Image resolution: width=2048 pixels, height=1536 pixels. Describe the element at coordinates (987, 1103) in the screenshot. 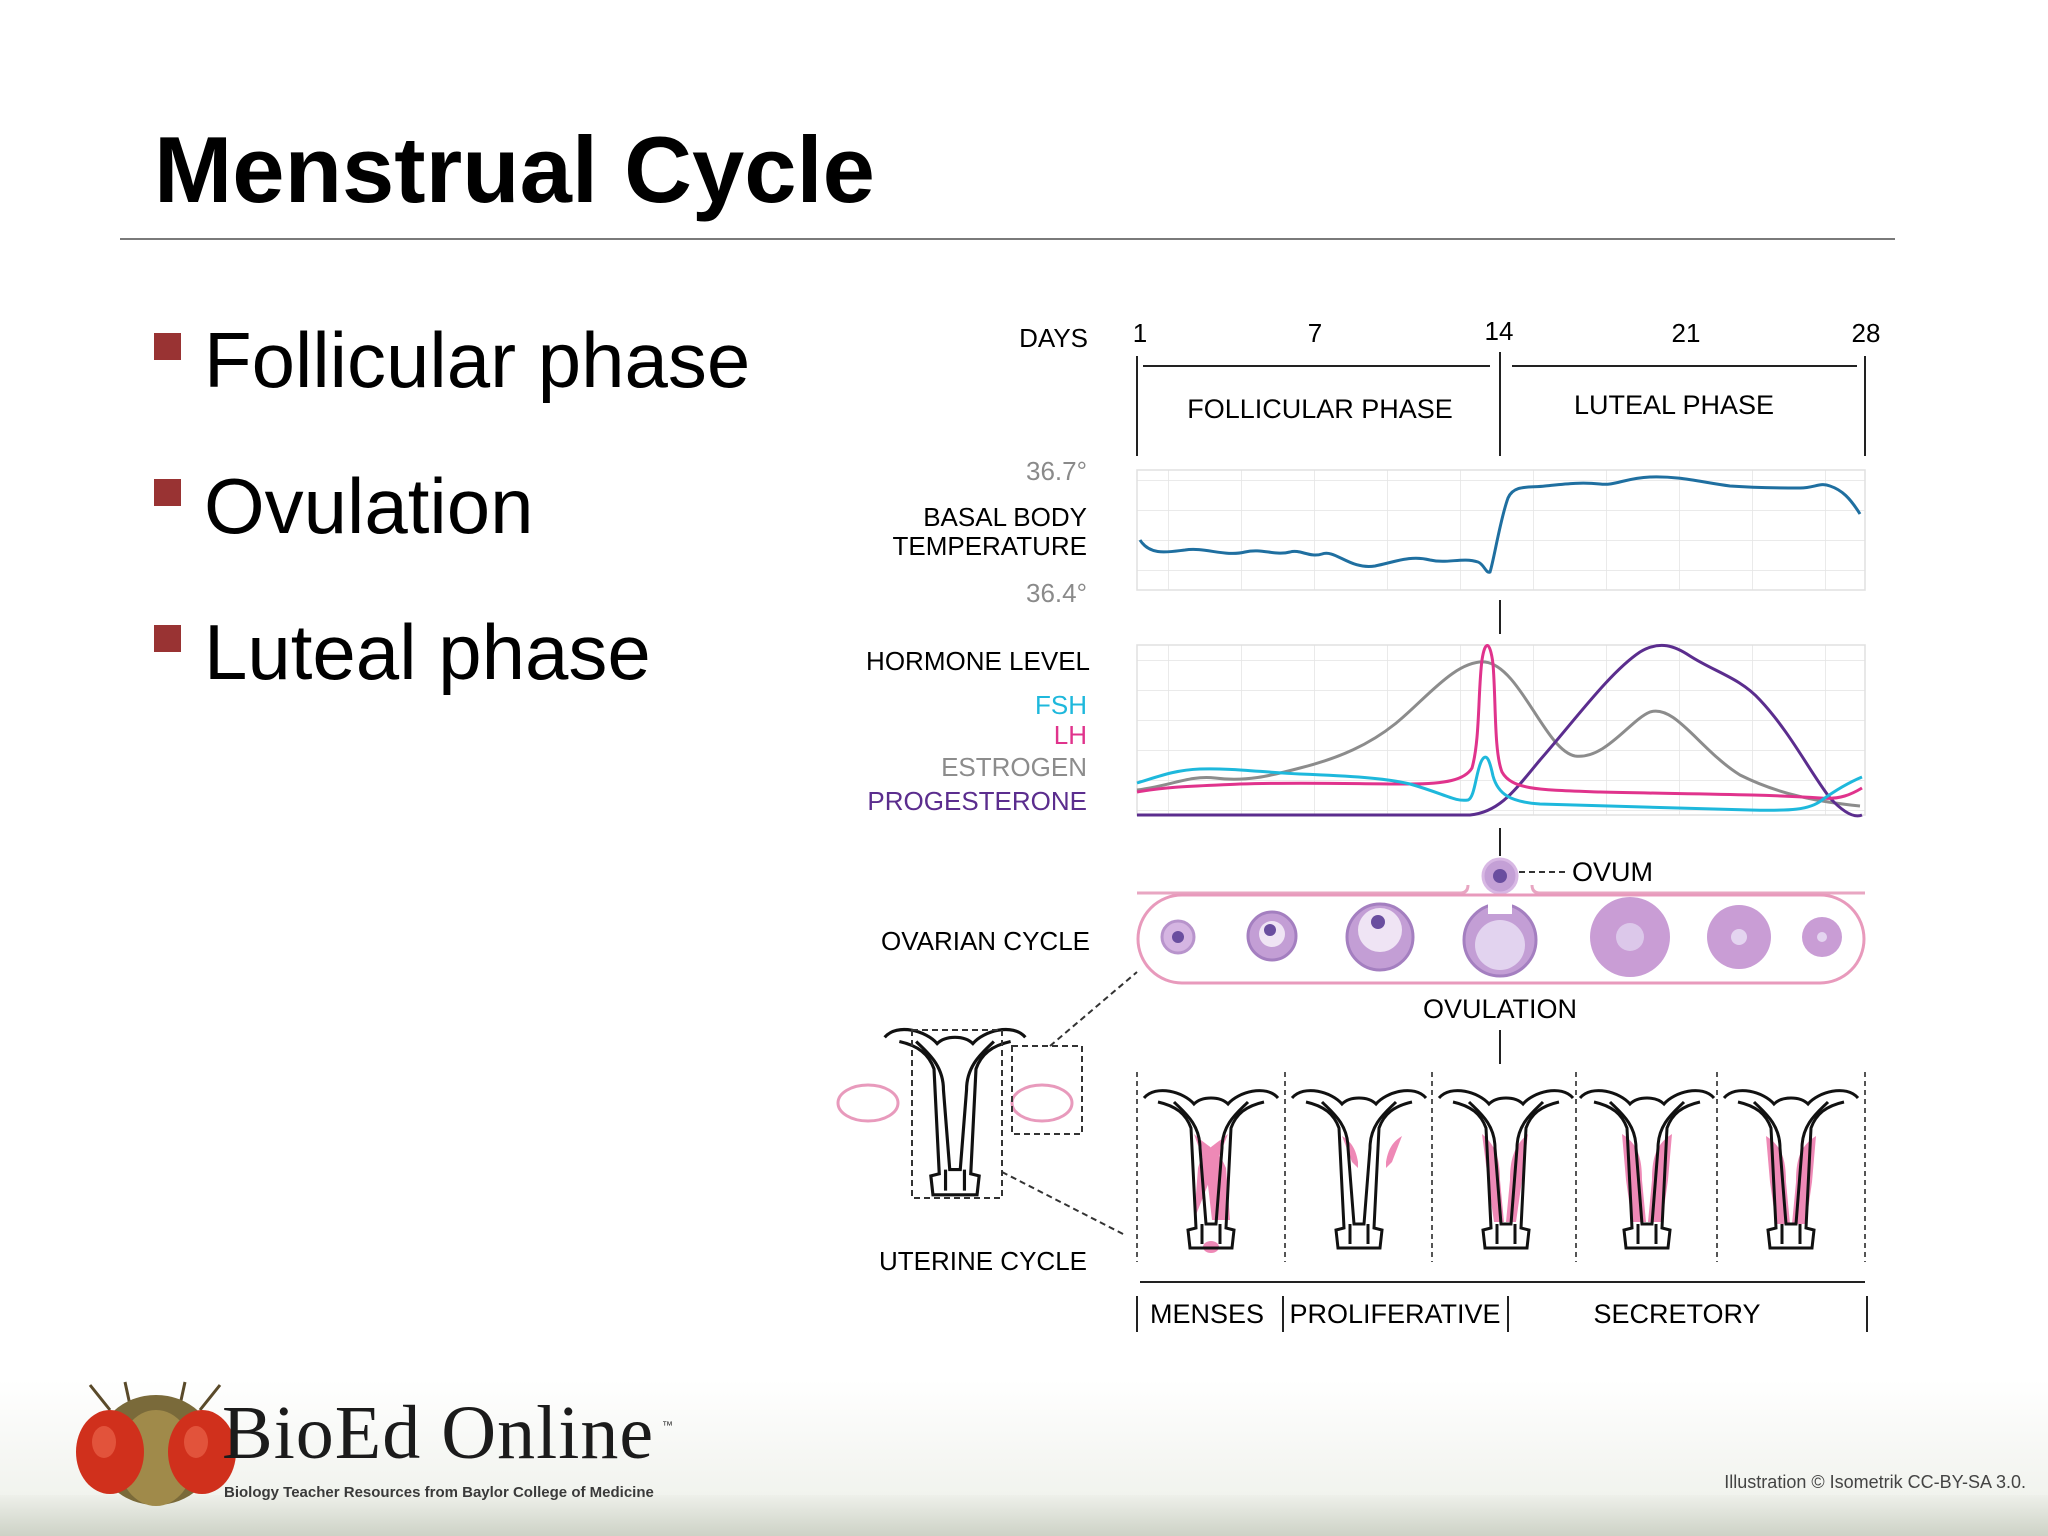

I see `uterus-reference-icon` at that location.